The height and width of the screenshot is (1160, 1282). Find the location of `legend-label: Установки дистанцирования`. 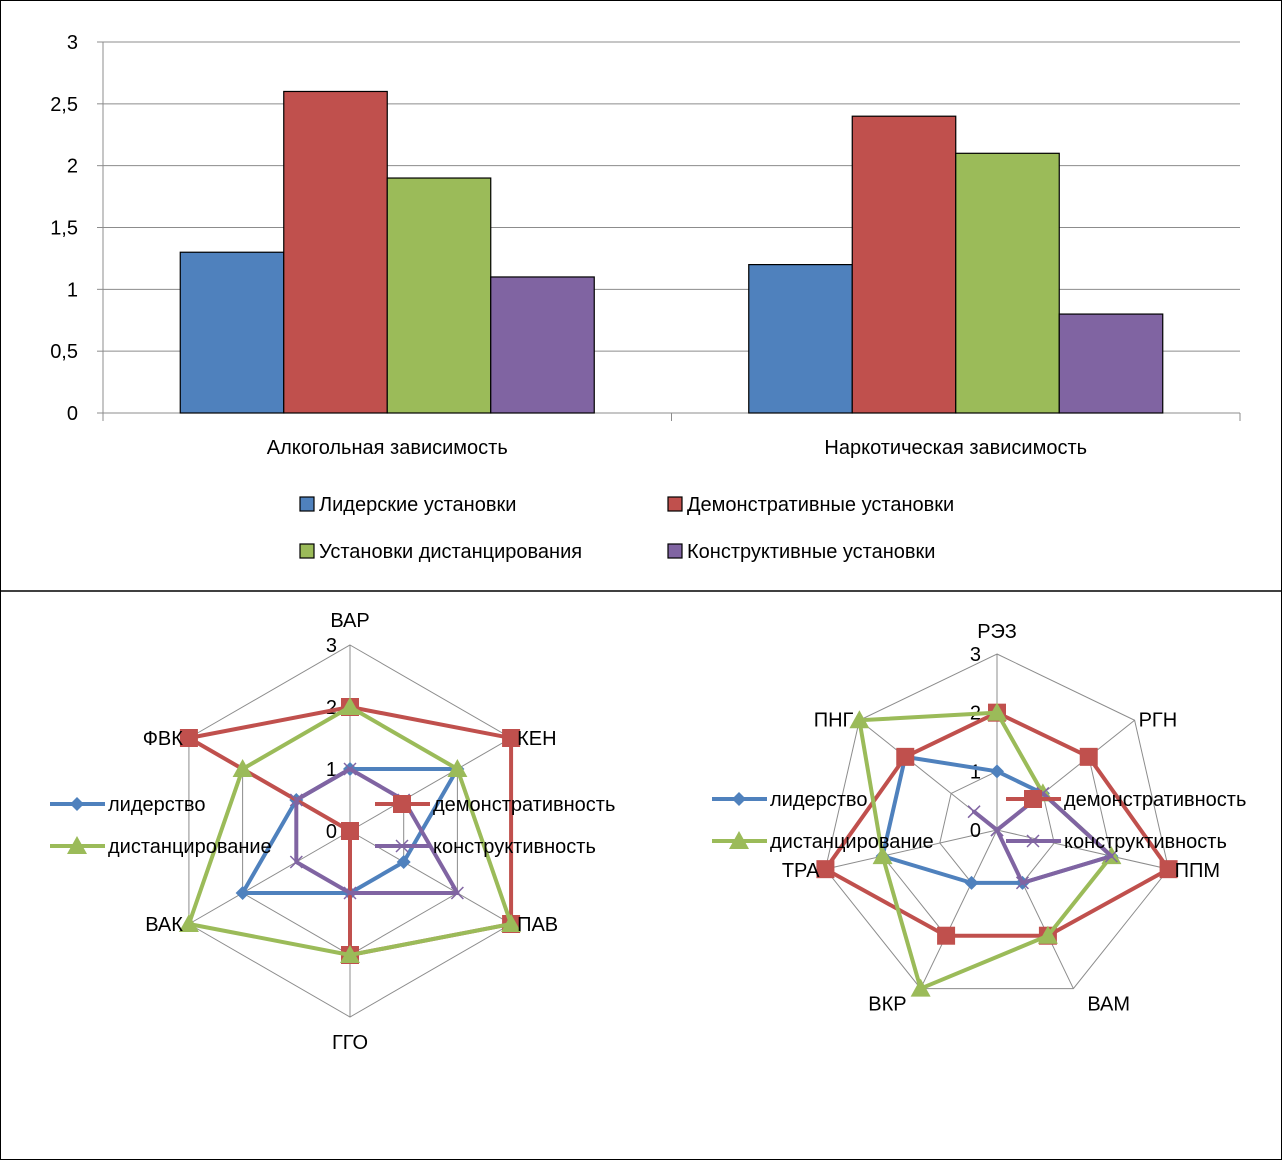

legend-label: Установки дистанцирования is located at coordinates (450, 552).